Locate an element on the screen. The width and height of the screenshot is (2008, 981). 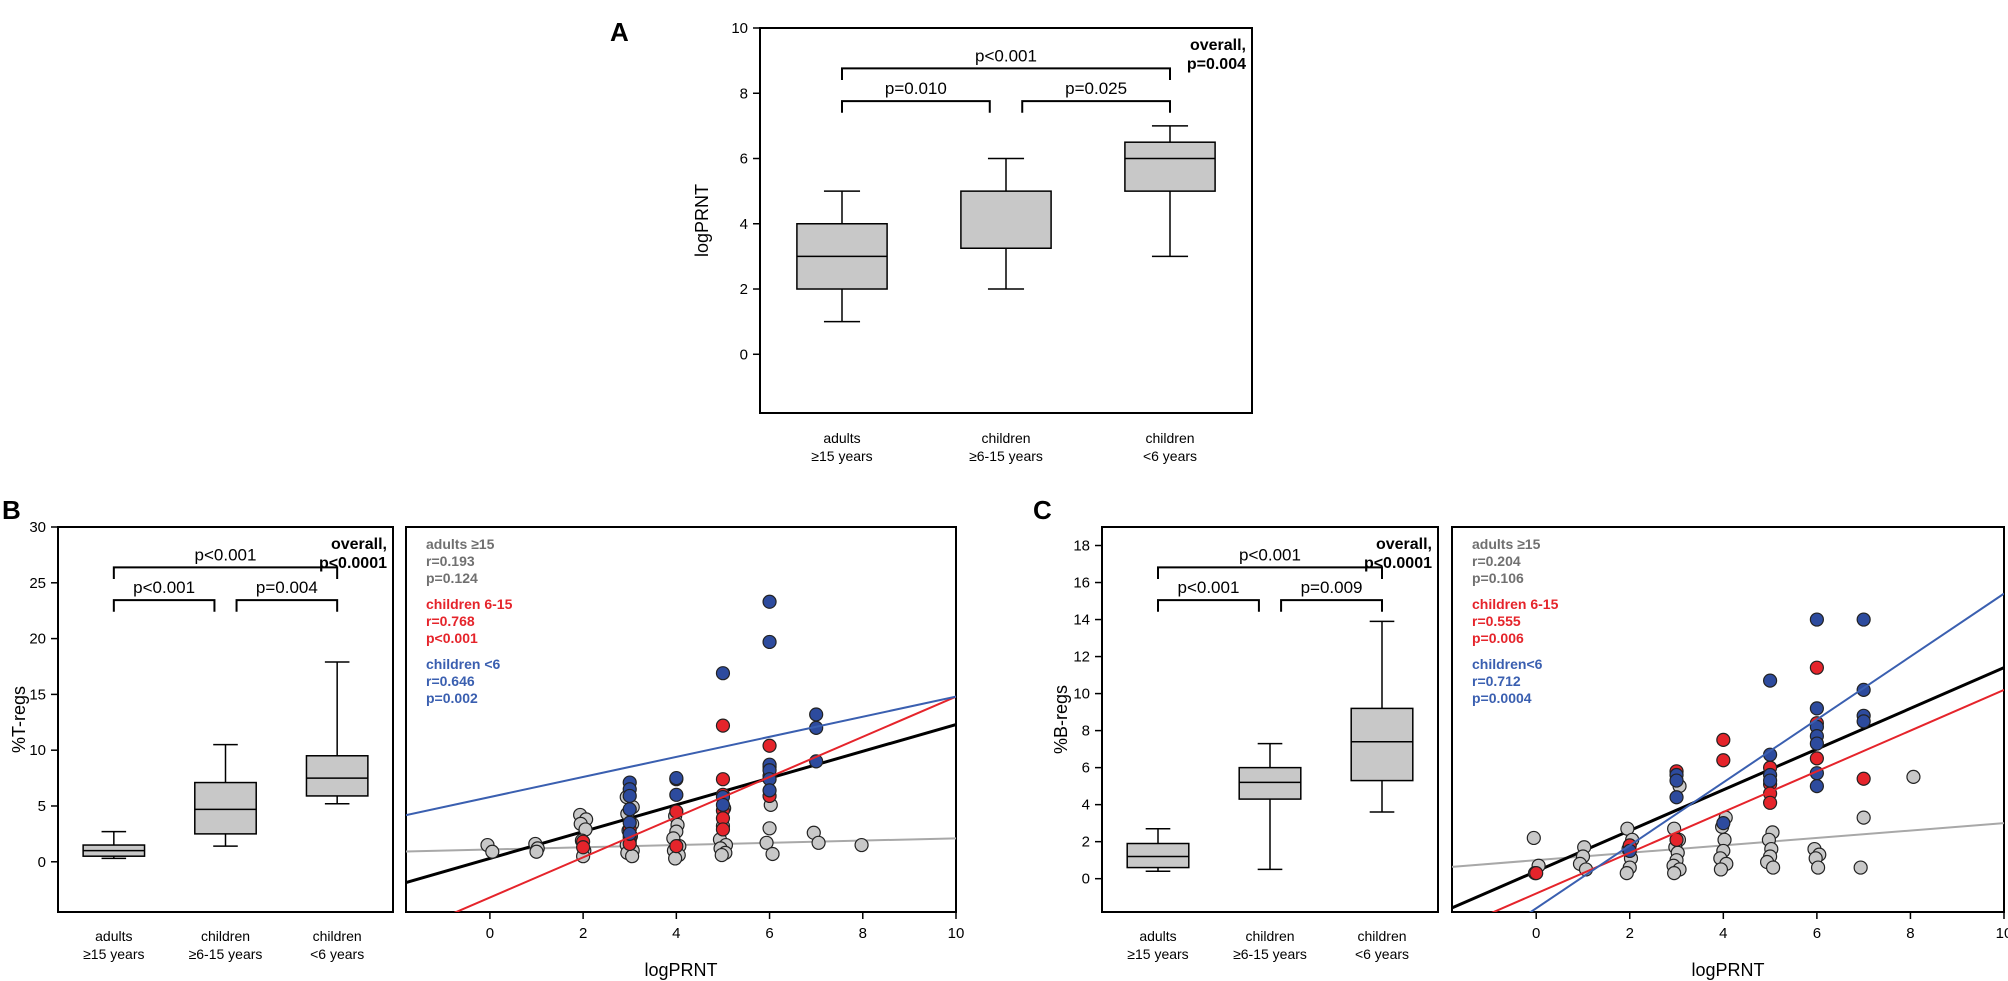
y-tick-label: 20 is located at coordinates (37, 639).